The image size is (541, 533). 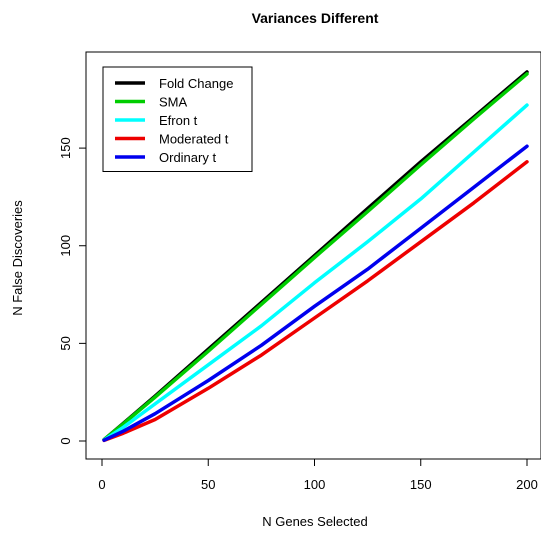 I want to click on y-axis: 0 50 100 150, so click(x=72, y=291).